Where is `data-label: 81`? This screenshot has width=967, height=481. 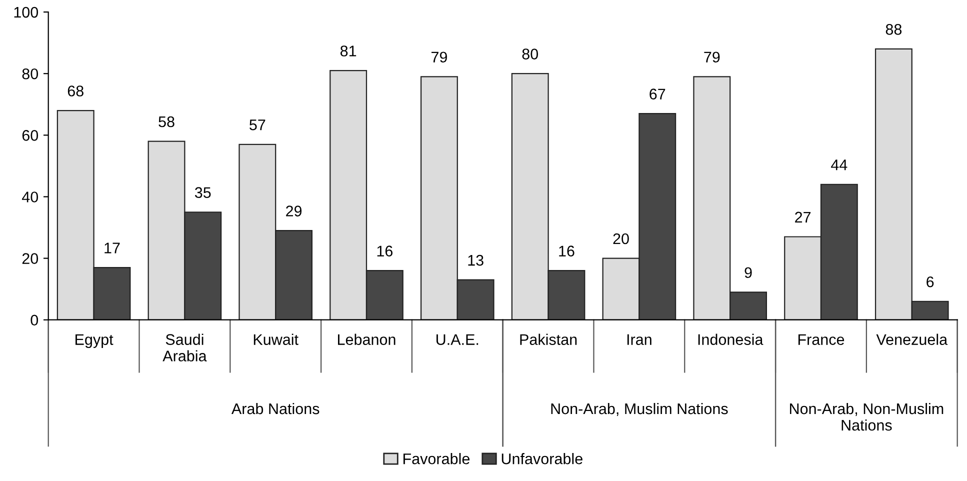 data-label: 81 is located at coordinates (348, 51).